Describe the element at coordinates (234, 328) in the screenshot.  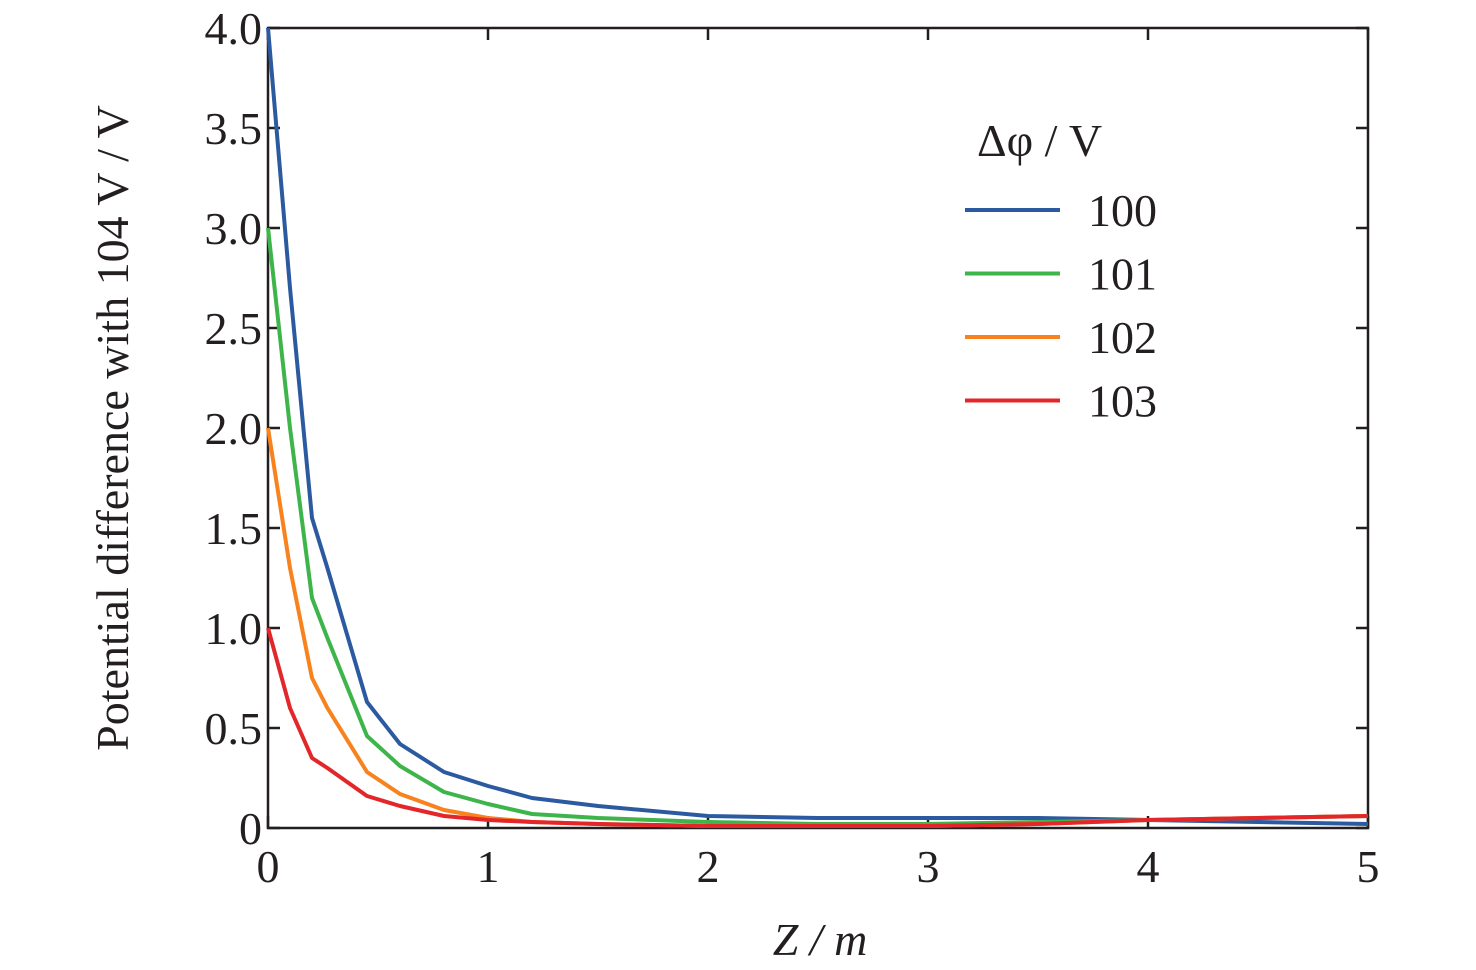
I see `y-tick-label: 2.5` at that location.